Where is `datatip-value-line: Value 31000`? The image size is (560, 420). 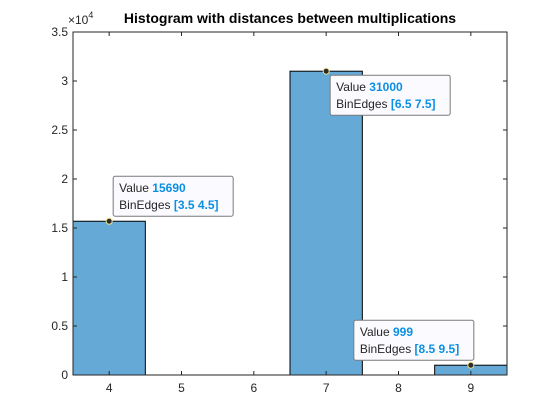 datatip-value-line: Value 31000 is located at coordinates (369, 87).